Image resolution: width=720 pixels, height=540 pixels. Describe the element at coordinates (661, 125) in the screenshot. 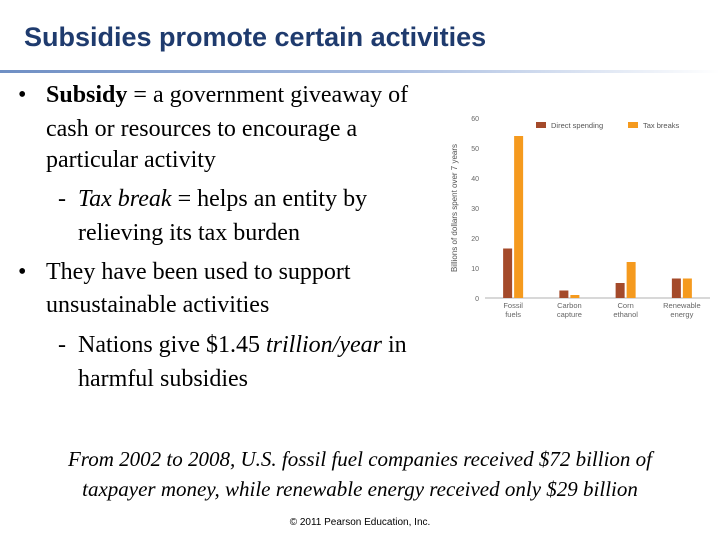

I see `legend-label: Tax breaks` at that location.